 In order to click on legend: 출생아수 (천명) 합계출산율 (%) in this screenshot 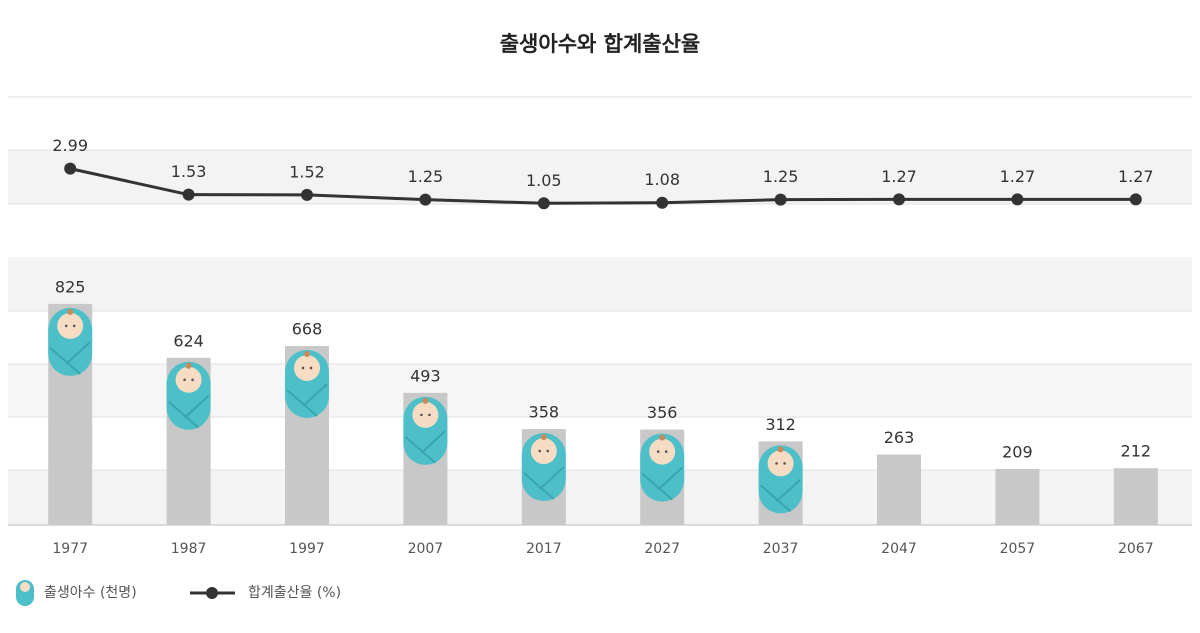, I will do `click(178, 593)`.